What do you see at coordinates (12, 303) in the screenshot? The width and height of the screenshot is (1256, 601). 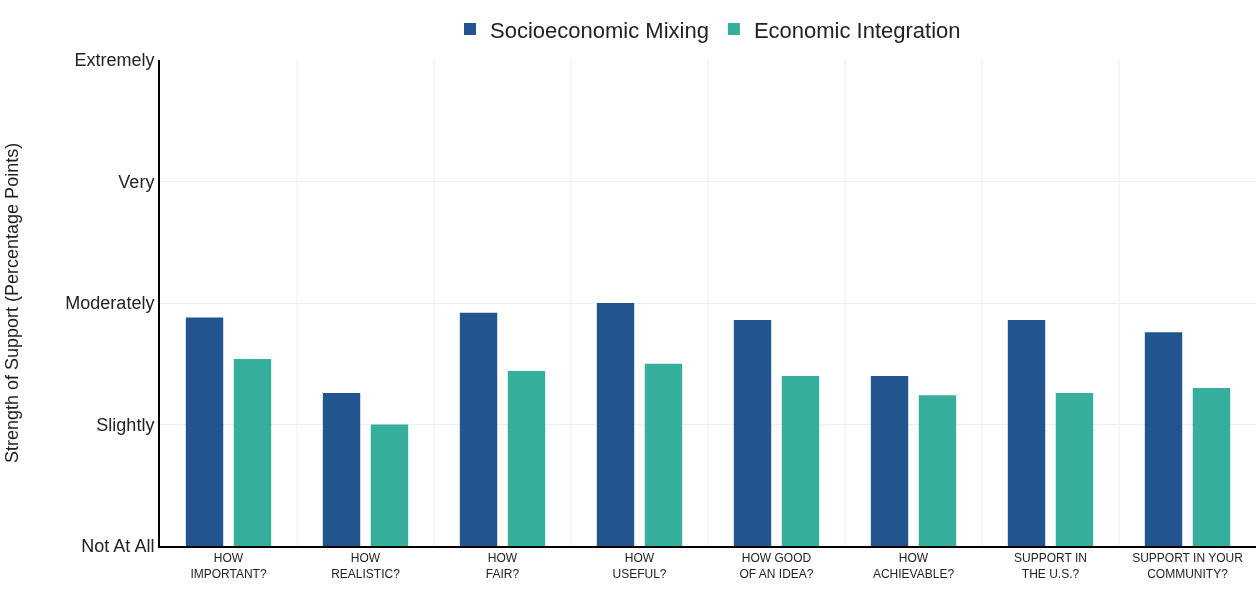 I see `text: Strength of Support (Percentage Points)` at bounding box center [12, 303].